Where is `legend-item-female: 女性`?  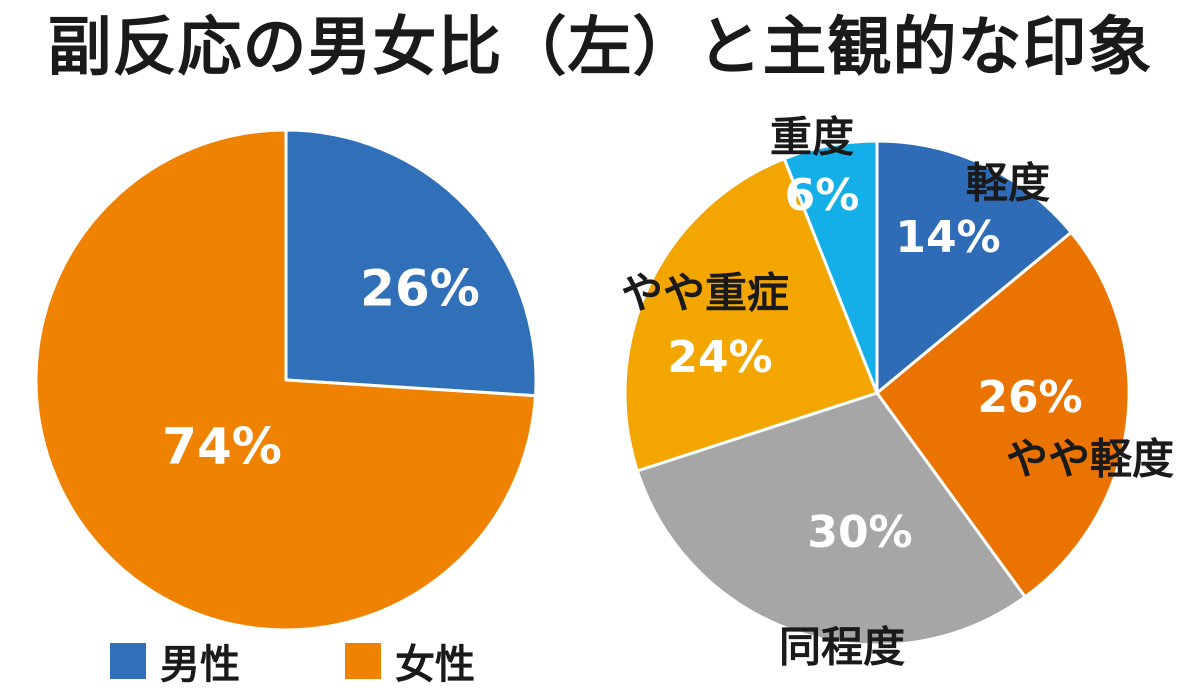 legend-item-female: 女性 is located at coordinates (410, 662).